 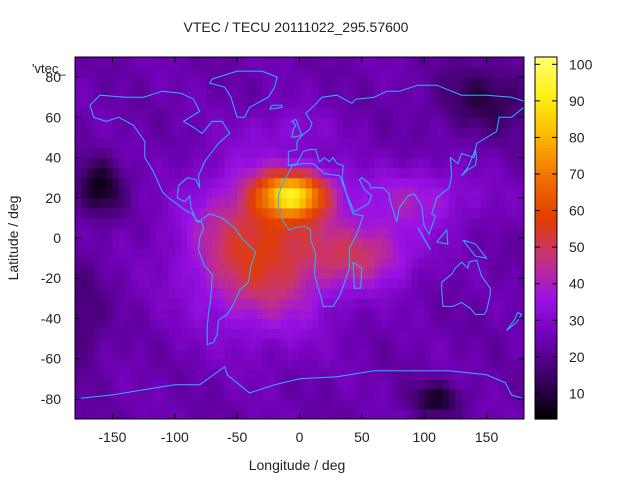 What do you see at coordinates (57, 238) in the screenshot?
I see `y-tick-label: 0` at bounding box center [57, 238].